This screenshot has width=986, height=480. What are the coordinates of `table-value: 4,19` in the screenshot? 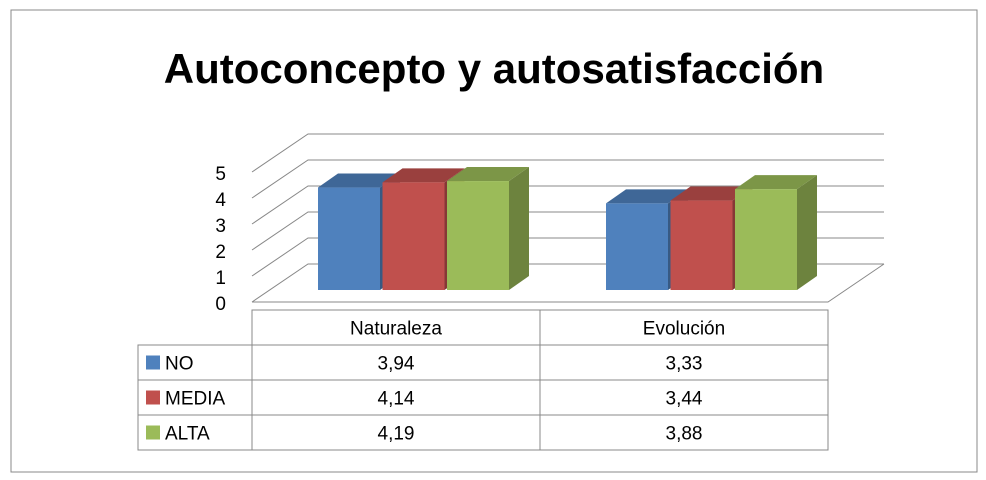 It's located at (396, 434).